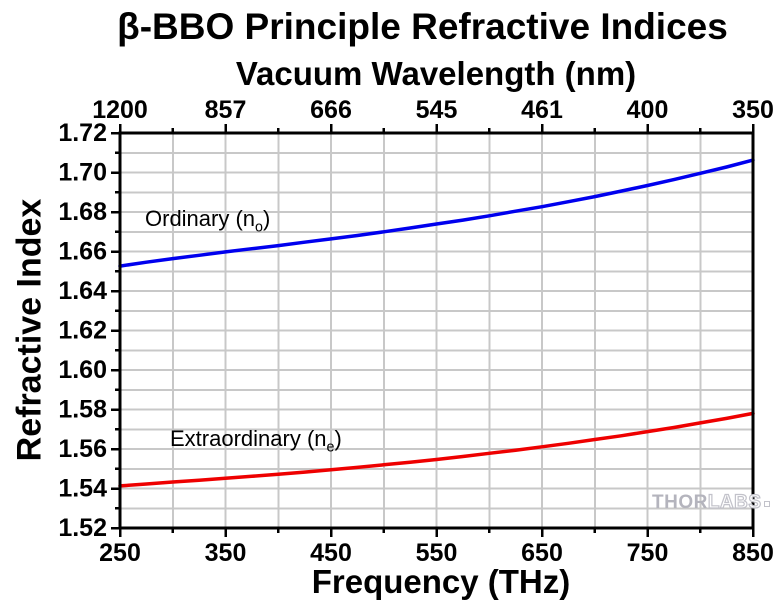 The image size is (780, 607). I want to click on chart-title: β-BBO Principle Refractive Indices, so click(422, 26).